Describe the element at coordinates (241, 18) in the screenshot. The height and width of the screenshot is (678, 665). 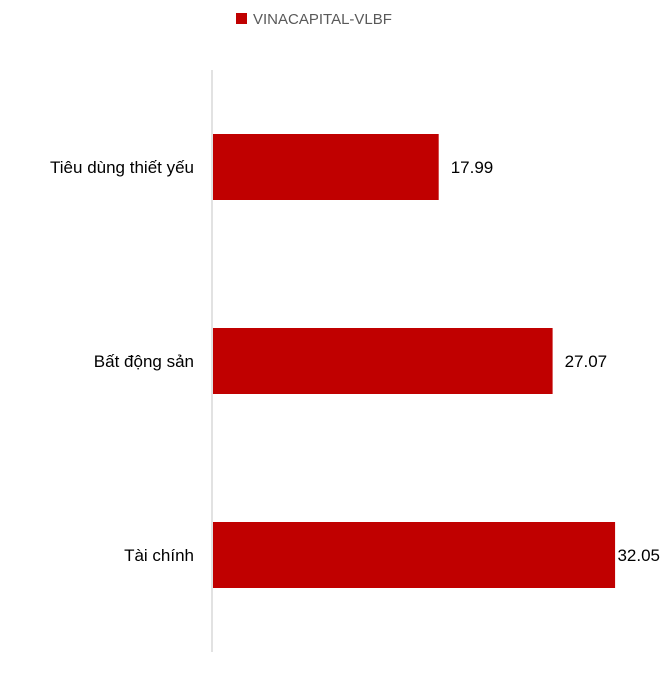
I see `legend-swatch` at that location.